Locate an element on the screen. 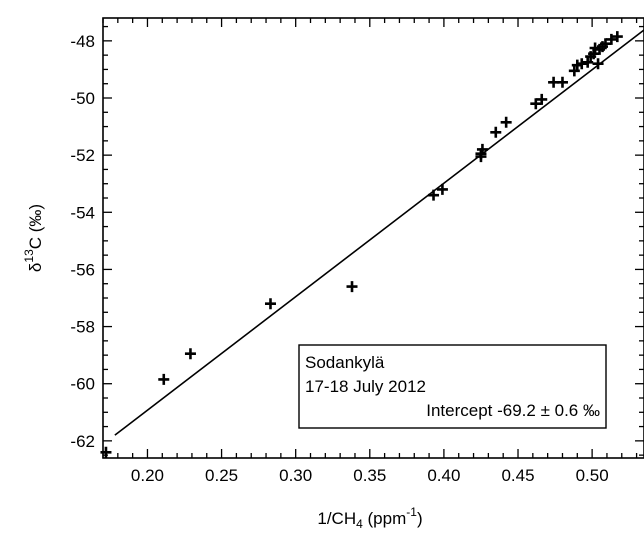  x-axis-title-close: ) is located at coordinates (420, 518).